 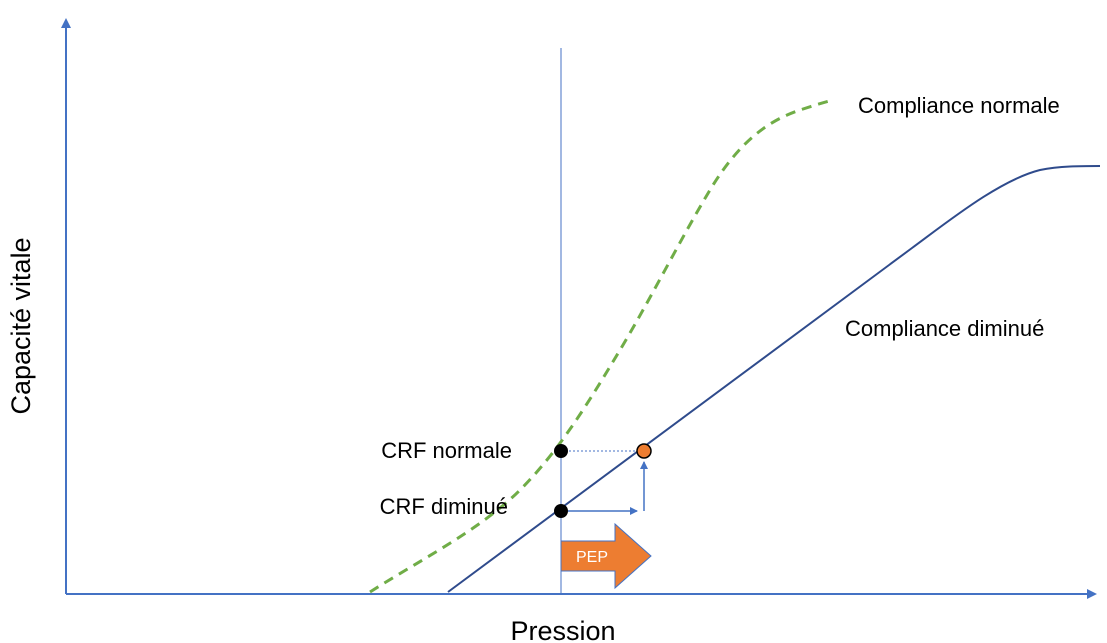 What do you see at coordinates (21, 325) in the screenshot?
I see `y-axis-label: Capacité vitale` at bounding box center [21, 325].